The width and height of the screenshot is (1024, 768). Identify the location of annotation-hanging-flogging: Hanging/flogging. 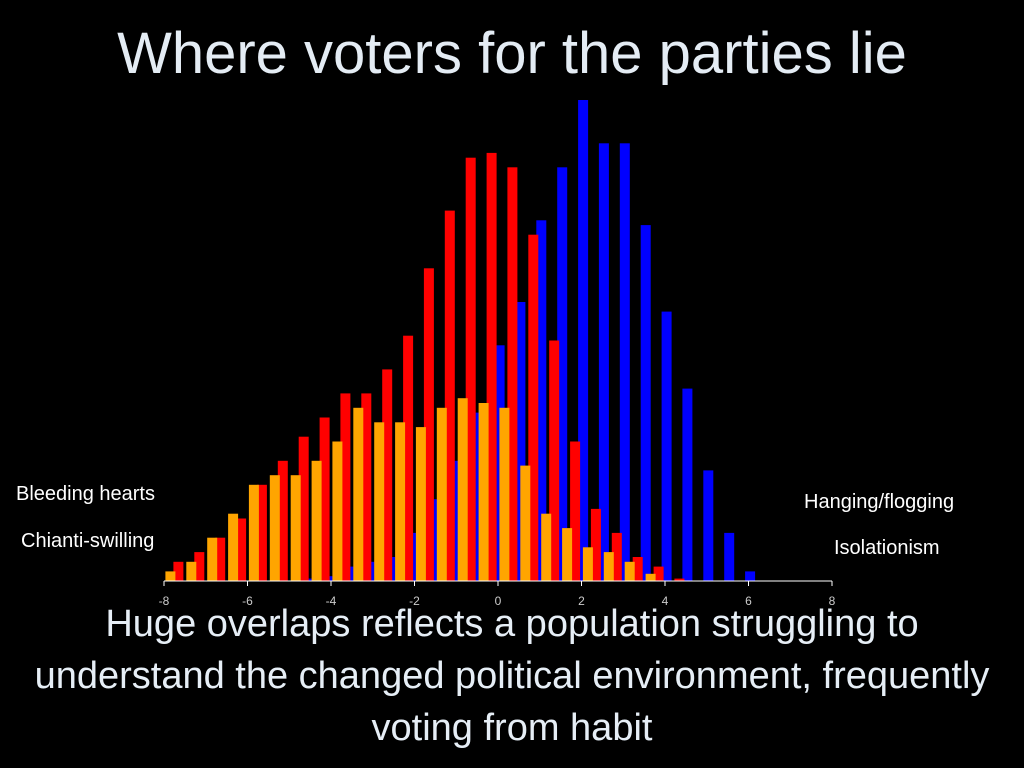
(879, 502).